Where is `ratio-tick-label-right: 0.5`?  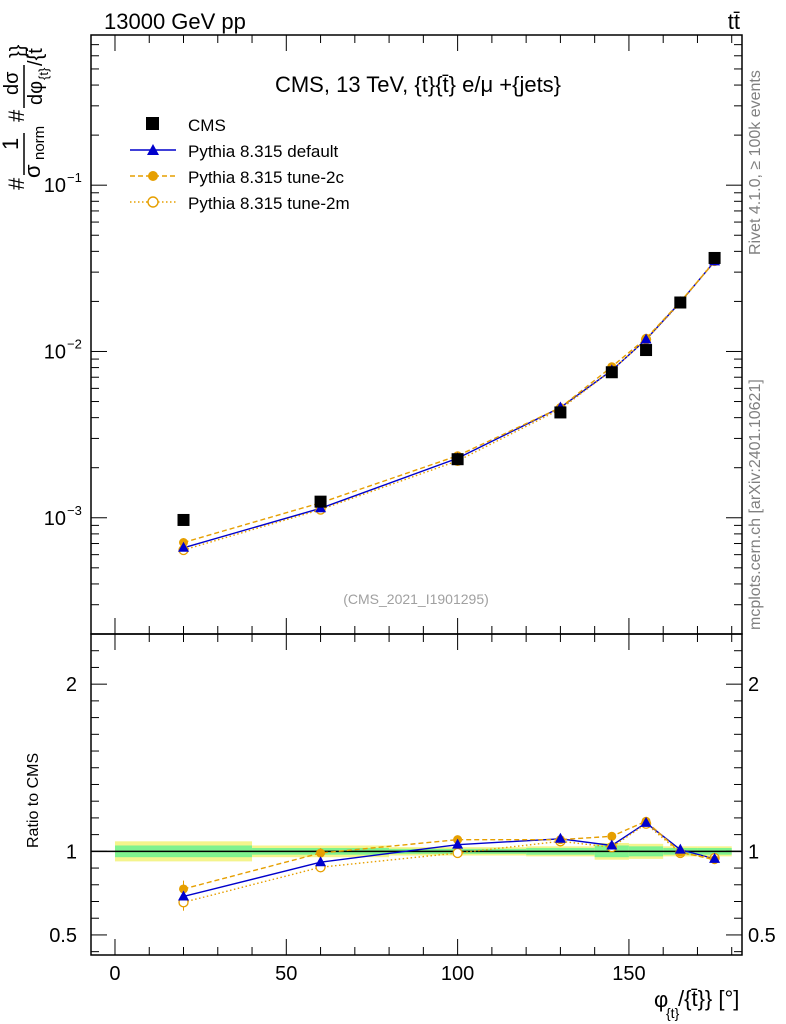 ratio-tick-label-right: 0.5 is located at coordinates (762, 936).